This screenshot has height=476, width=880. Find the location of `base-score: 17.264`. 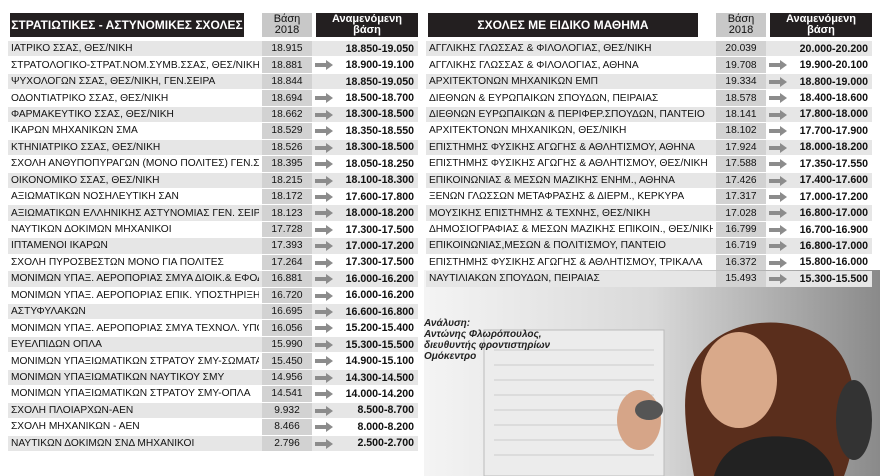

base-score: 17.264 is located at coordinates (287, 262).